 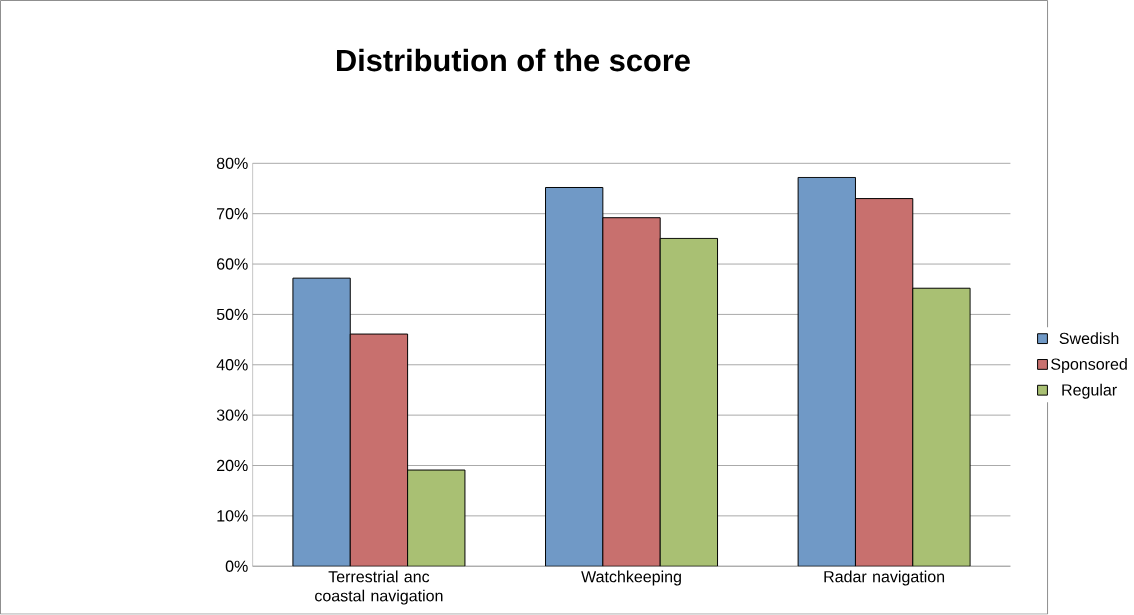 I want to click on y-tick-label: 80%, so click(x=232, y=163).